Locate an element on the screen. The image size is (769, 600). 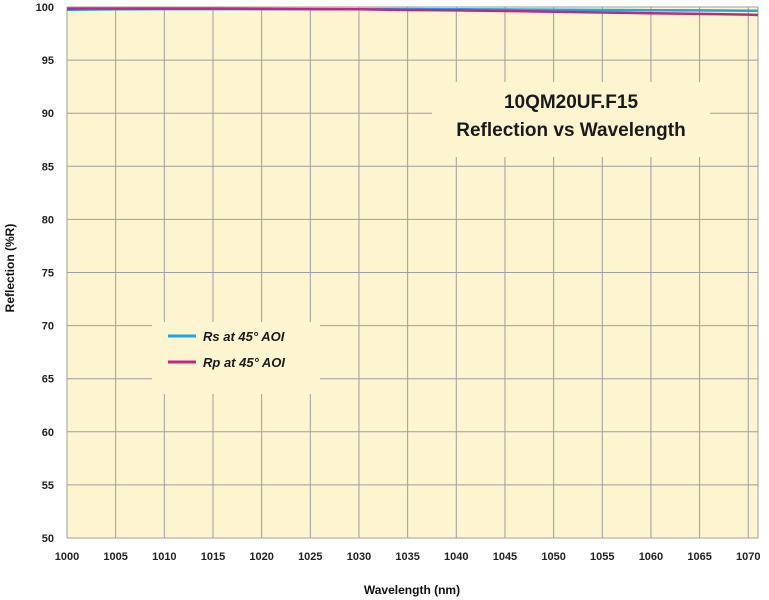
y-tick-label: 50 is located at coordinates (48, 539).